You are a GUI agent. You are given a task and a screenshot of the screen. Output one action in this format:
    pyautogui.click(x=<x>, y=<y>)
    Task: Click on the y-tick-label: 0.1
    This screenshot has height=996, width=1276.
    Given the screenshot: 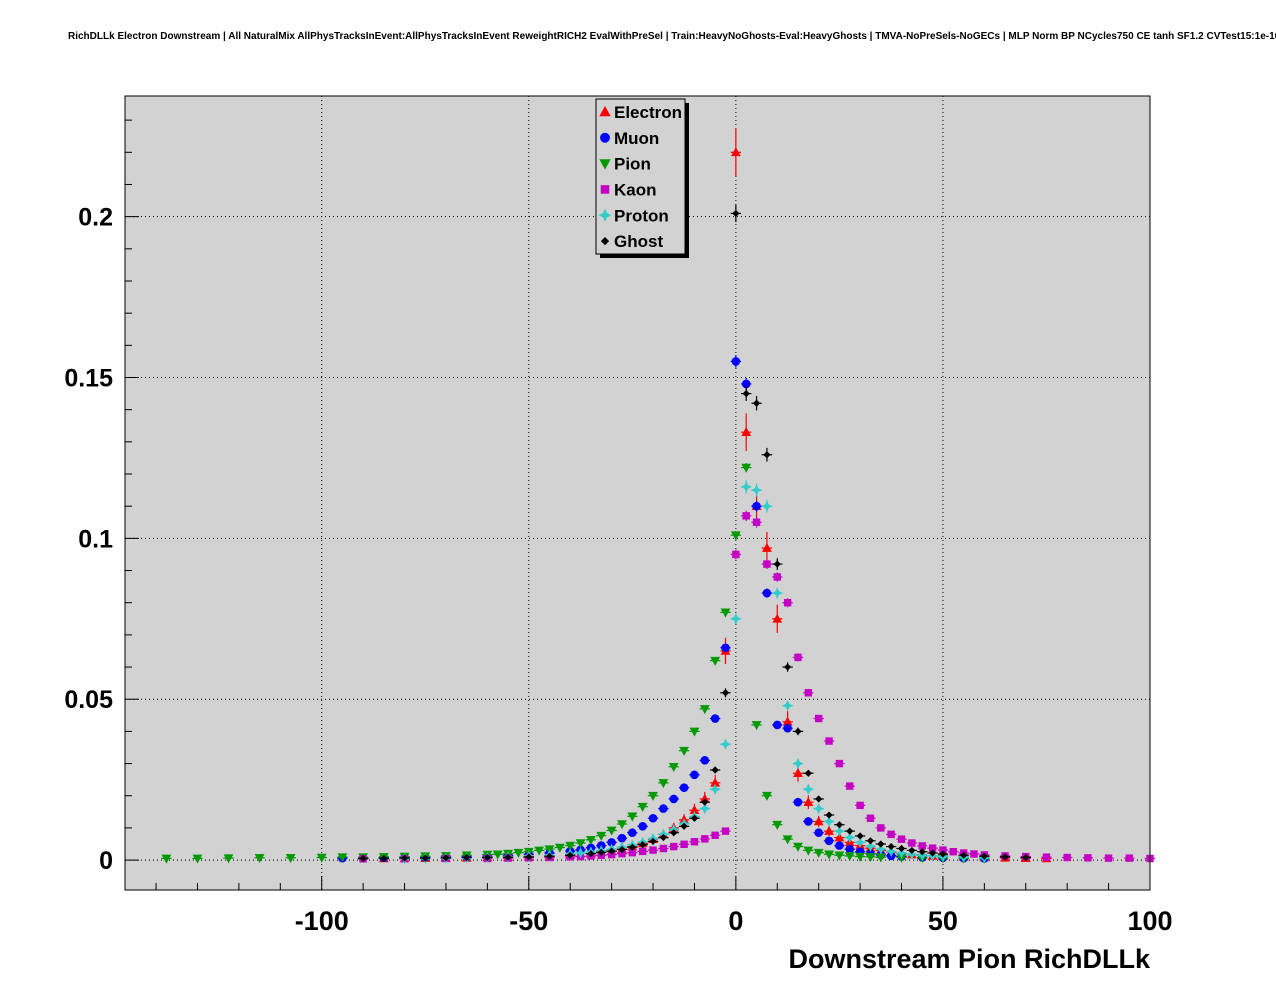 What is the action you would take?
    pyautogui.click(x=95, y=539)
    